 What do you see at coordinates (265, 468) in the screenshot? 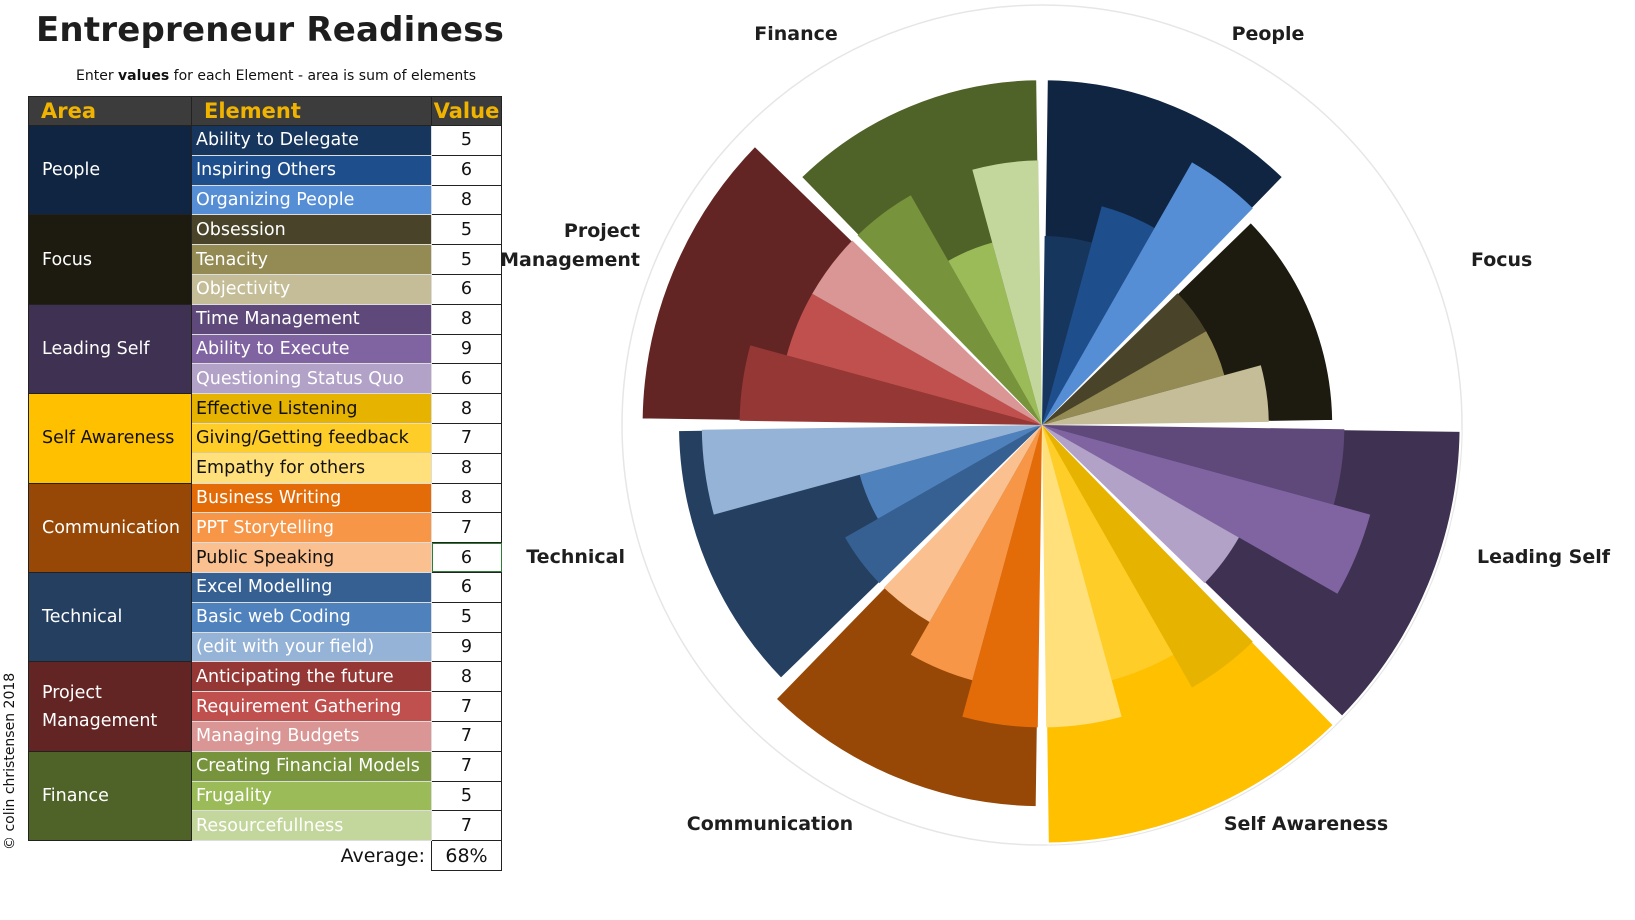
I see `table-row: Empathy for others 8` at bounding box center [265, 468].